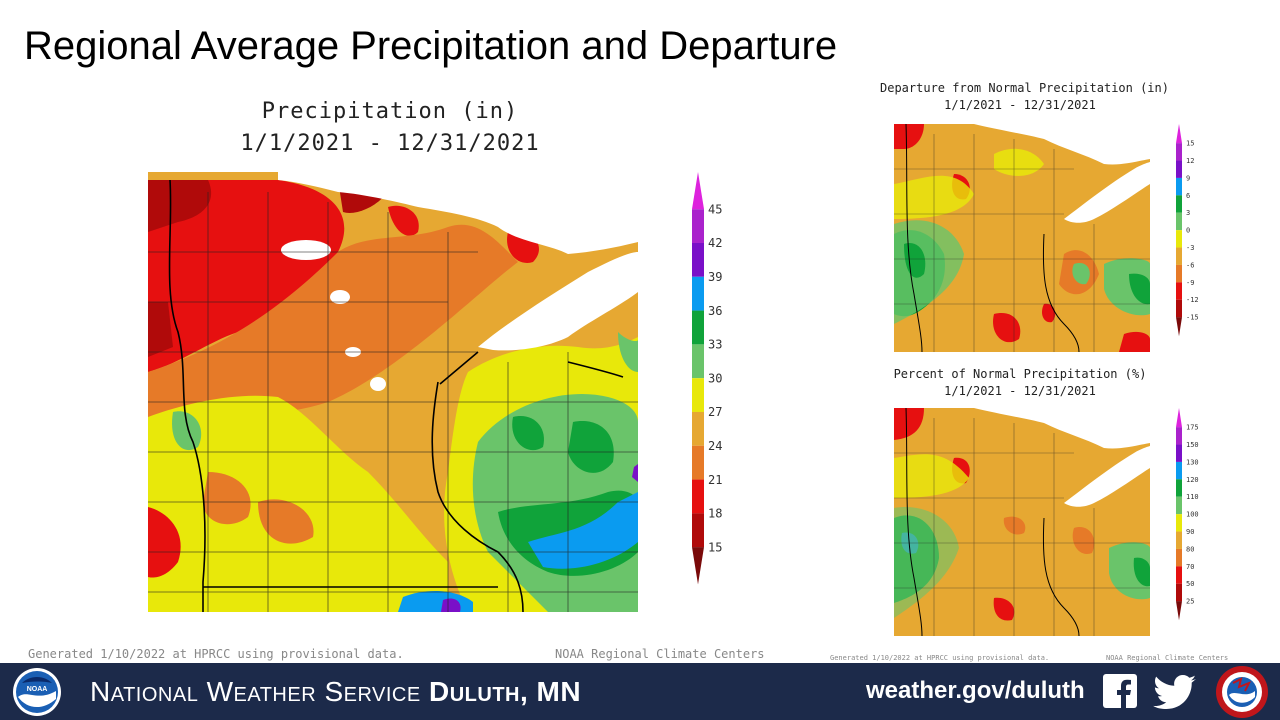 The image size is (1280, 720). I want to click on percent-map-title-line1: Percent of Normal Precipitation (%), so click(1020, 374).